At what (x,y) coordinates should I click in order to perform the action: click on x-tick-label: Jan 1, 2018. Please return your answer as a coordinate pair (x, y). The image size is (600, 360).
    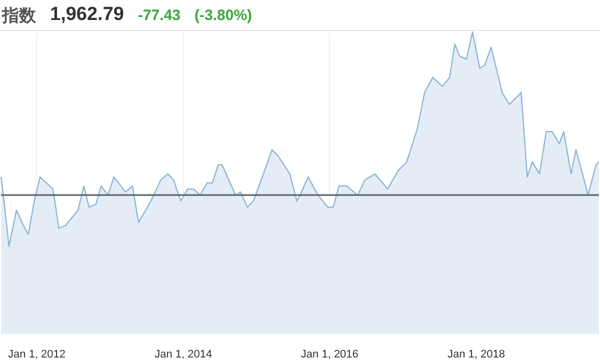
    Looking at the image, I should click on (476, 354).